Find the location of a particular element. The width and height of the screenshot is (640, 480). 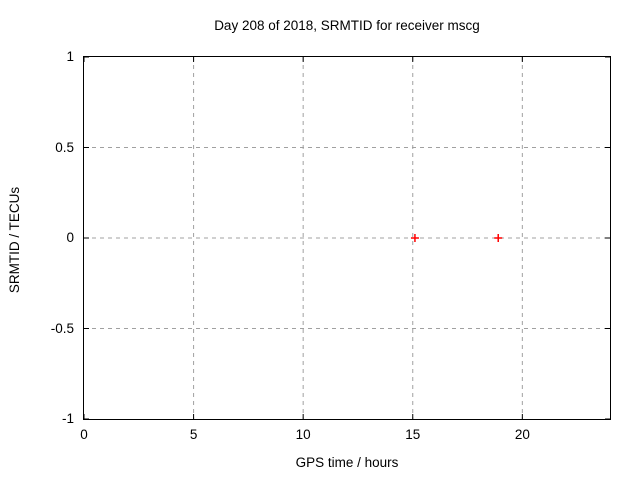

x-tick-label: 5 is located at coordinates (193, 434).